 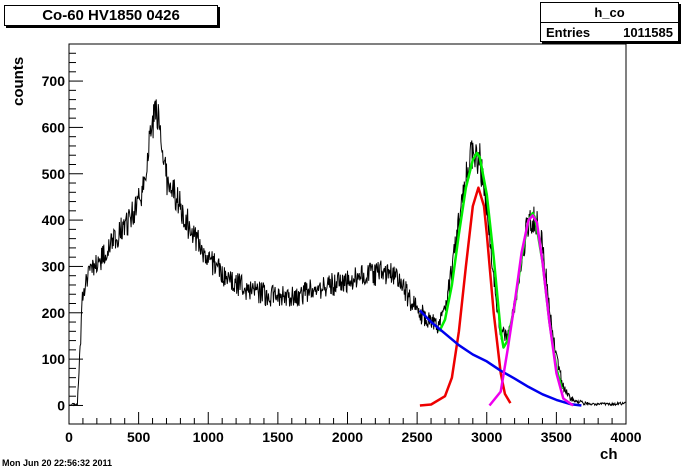 What do you see at coordinates (57, 463) in the screenshot?
I see `timestamp-footer: Mon Jun 20 22:56:32 2011` at bounding box center [57, 463].